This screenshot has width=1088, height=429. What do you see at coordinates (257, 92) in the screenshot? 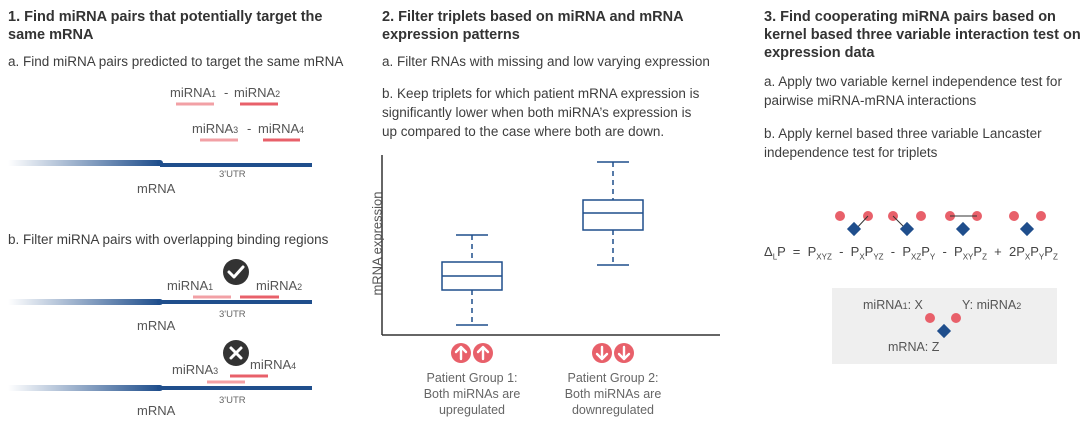
I see `label-mirna2-a: miRNA2` at bounding box center [257, 92].